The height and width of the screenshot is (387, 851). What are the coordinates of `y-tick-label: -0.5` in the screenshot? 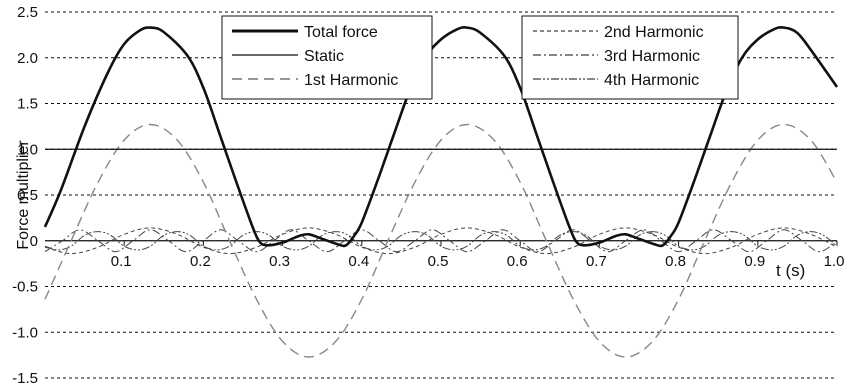 It's located at (25, 287).